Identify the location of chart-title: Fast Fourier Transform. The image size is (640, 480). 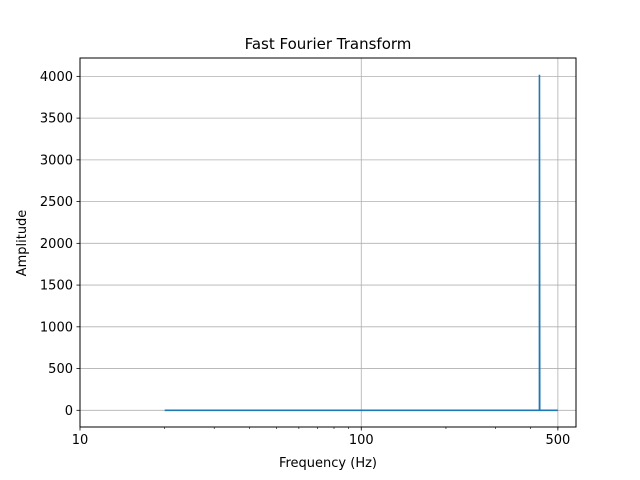
(328, 44).